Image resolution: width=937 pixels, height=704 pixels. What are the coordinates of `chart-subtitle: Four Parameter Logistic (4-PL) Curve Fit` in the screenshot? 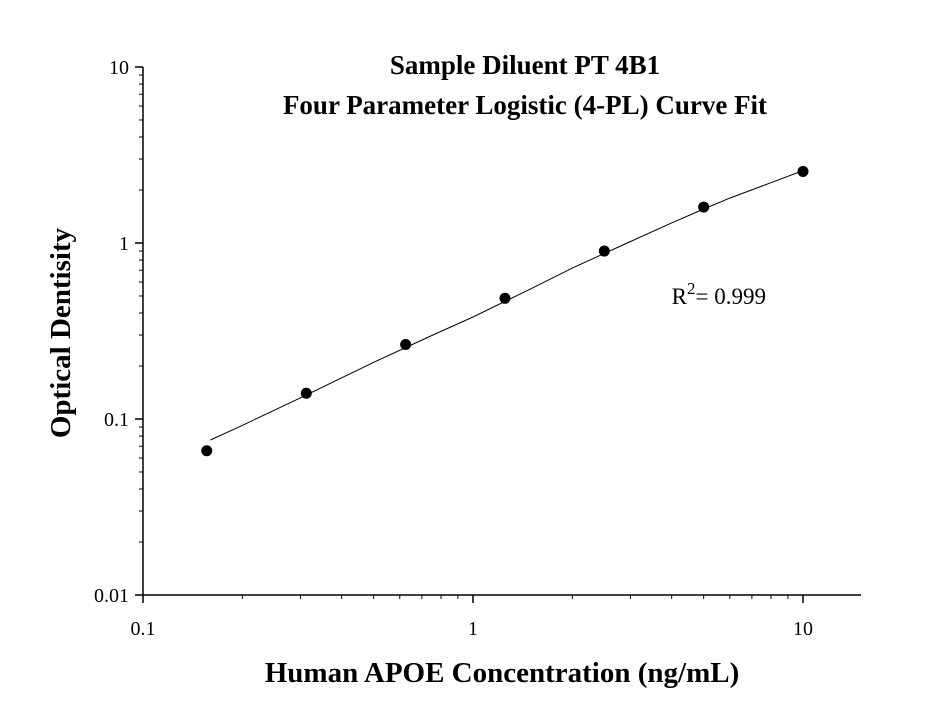 It's located at (525, 105).